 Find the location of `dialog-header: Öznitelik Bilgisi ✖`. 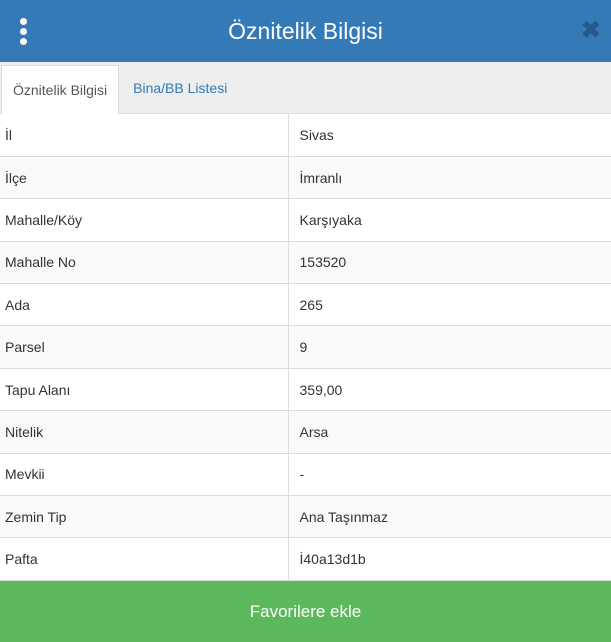

dialog-header: Öznitelik Bilgisi ✖ is located at coordinates (305, 31).